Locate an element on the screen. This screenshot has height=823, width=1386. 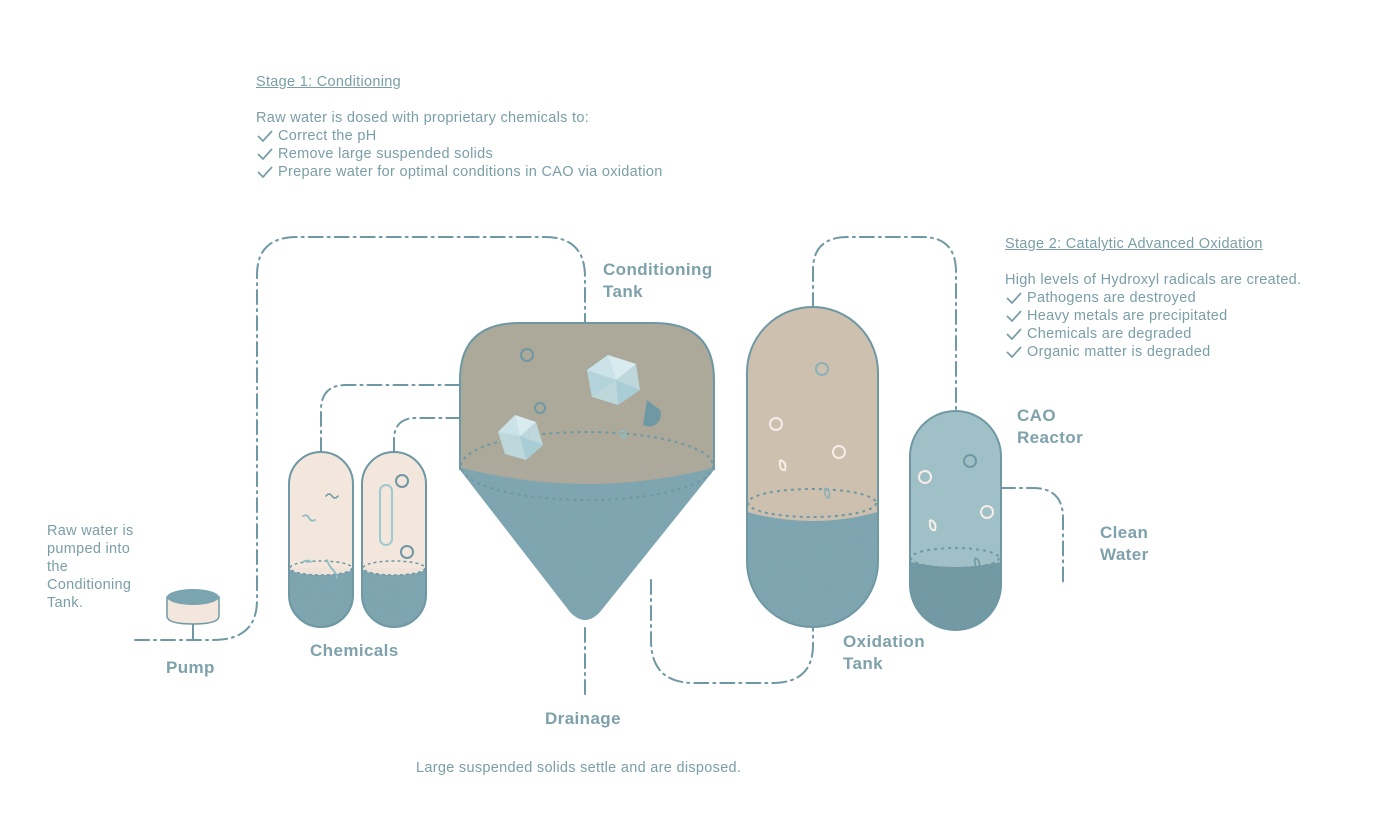
pipe-cao-to-clean-water is located at coordinates (1032, 536).